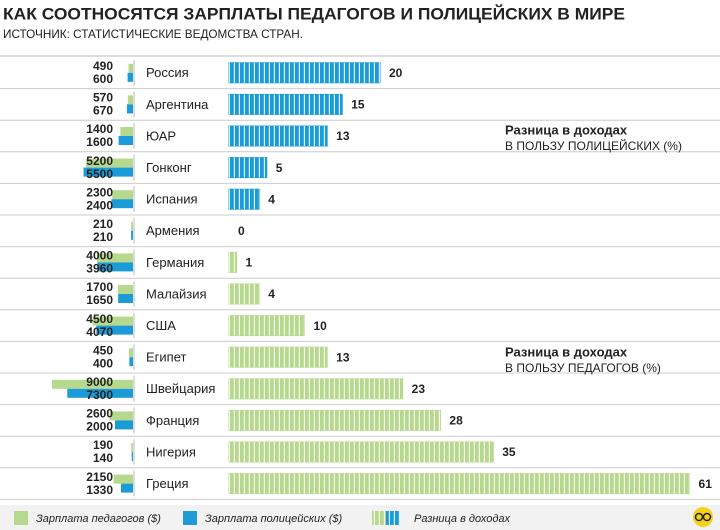 The height and width of the screenshot is (530, 720). I want to click on teacher-value: 570, so click(103, 98).